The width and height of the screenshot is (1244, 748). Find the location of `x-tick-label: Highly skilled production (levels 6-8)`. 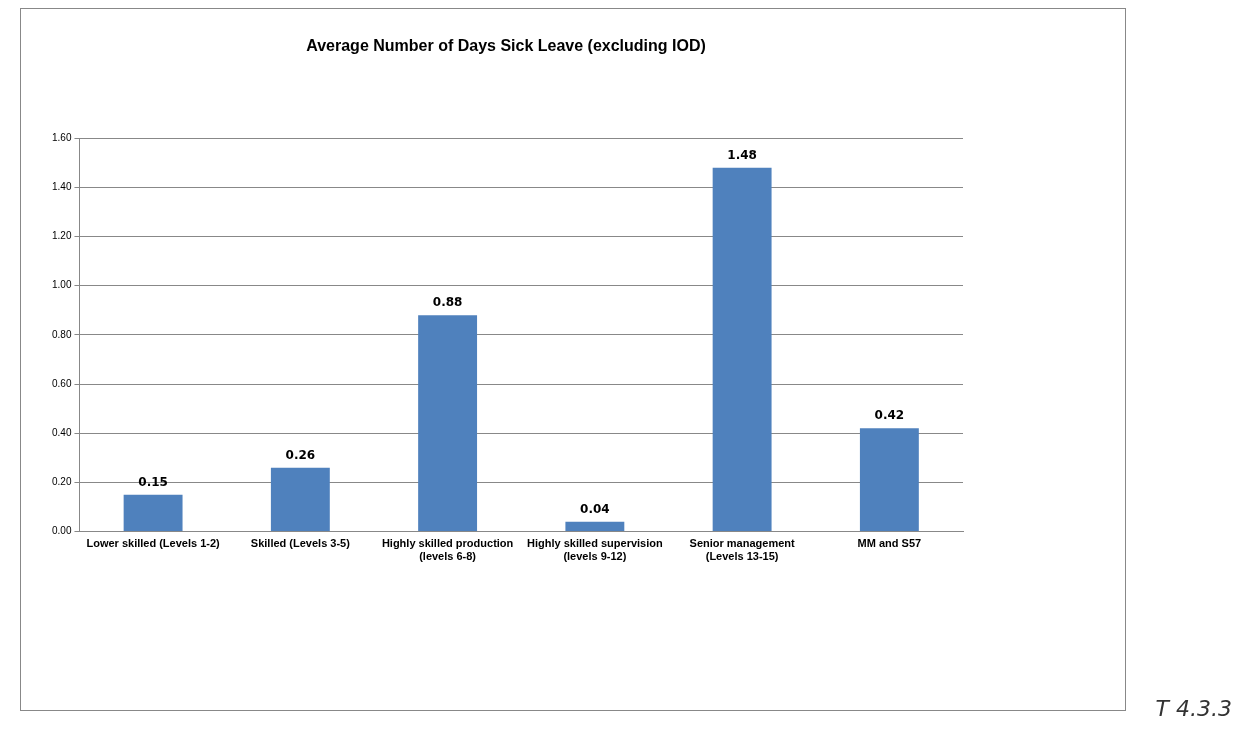

x-tick-label: Highly skilled production (levels 6-8) is located at coordinates (447, 550).